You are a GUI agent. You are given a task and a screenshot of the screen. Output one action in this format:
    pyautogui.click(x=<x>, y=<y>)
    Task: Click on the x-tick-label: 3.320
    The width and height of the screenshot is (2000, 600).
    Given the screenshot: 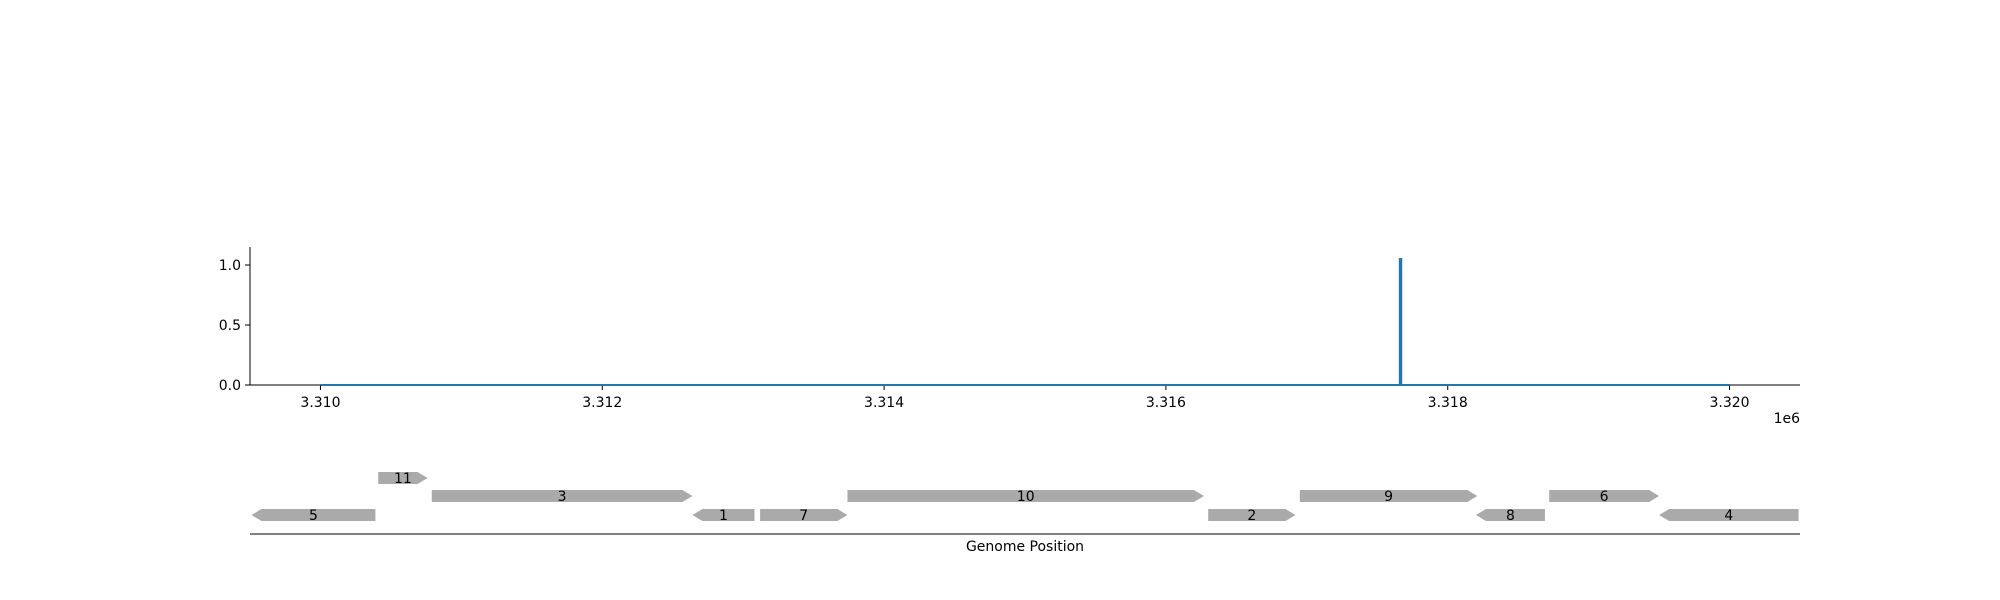 What is the action you would take?
    pyautogui.click(x=1729, y=403)
    